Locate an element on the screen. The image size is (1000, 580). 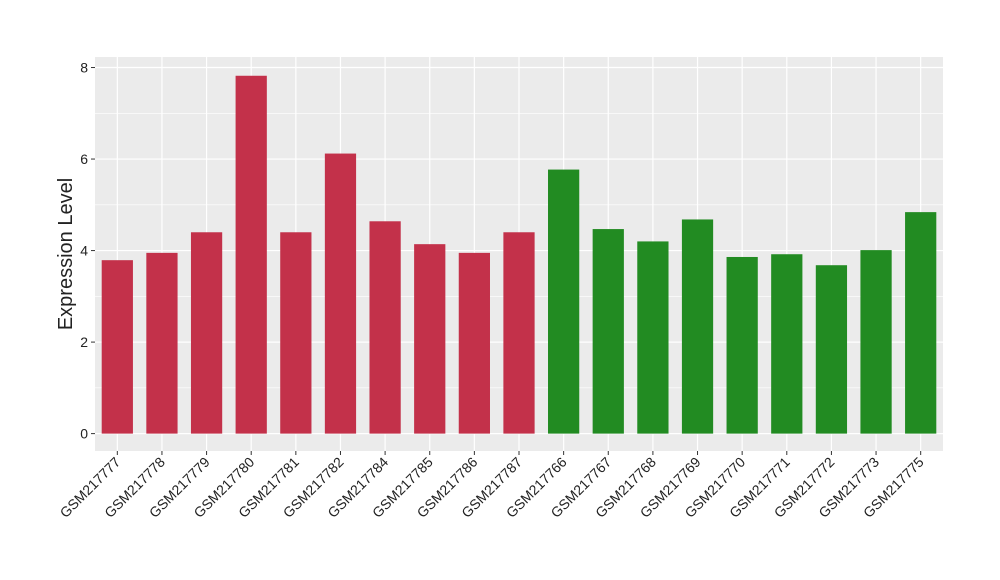
bar-GSM217768 is located at coordinates (653, 337).